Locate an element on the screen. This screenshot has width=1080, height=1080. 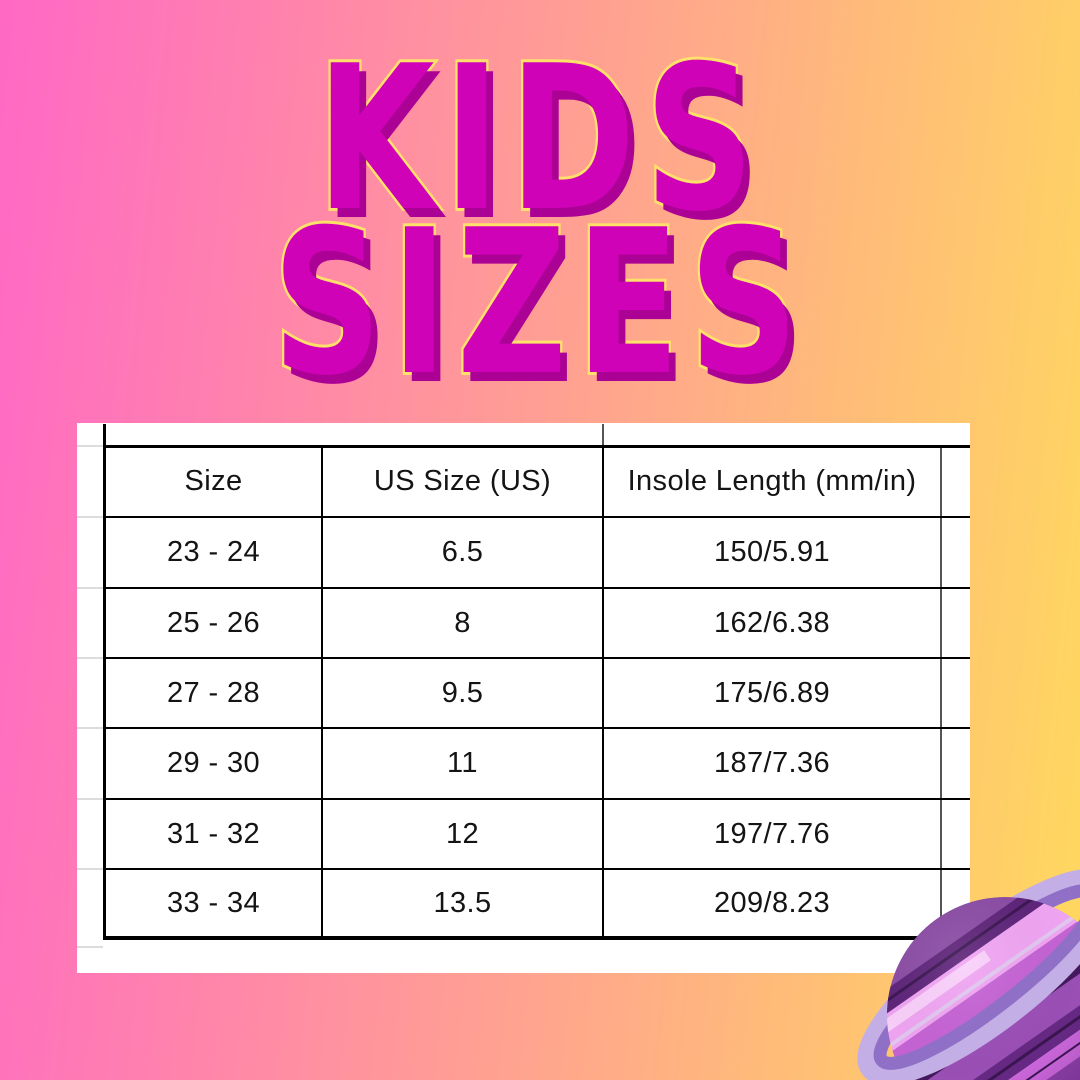
cell-us-size: 9.5 is located at coordinates (462, 692).